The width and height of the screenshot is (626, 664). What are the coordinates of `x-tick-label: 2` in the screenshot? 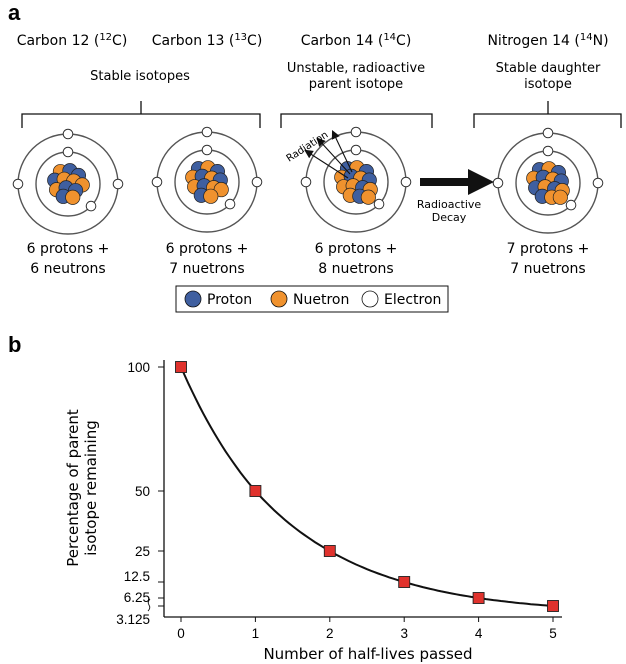 It's located at (330, 633).